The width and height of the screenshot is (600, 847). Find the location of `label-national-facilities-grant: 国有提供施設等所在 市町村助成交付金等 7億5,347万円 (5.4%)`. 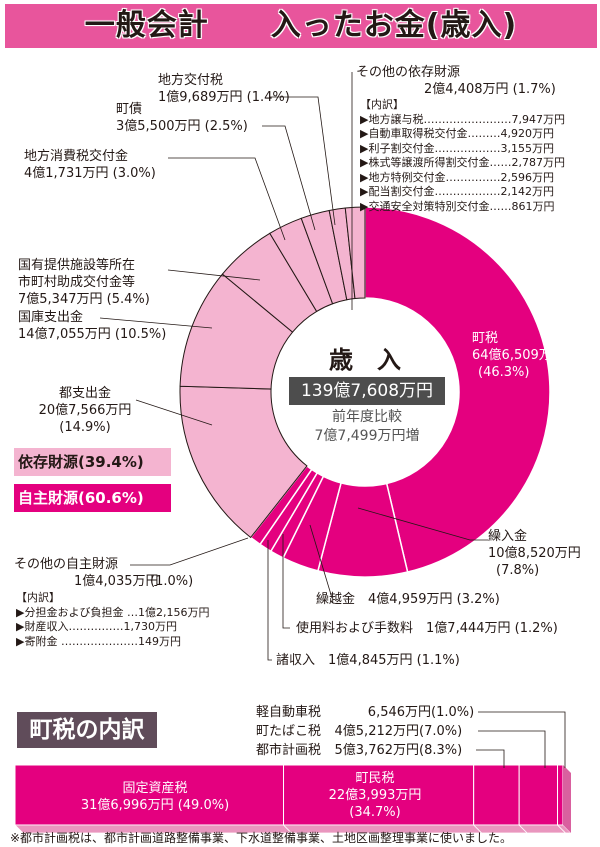

label-national-facilities-grant: 国有提供施設等所在 市町村助成交付金等 7億5,347万円 (5.4%) is located at coordinates (84, 282).